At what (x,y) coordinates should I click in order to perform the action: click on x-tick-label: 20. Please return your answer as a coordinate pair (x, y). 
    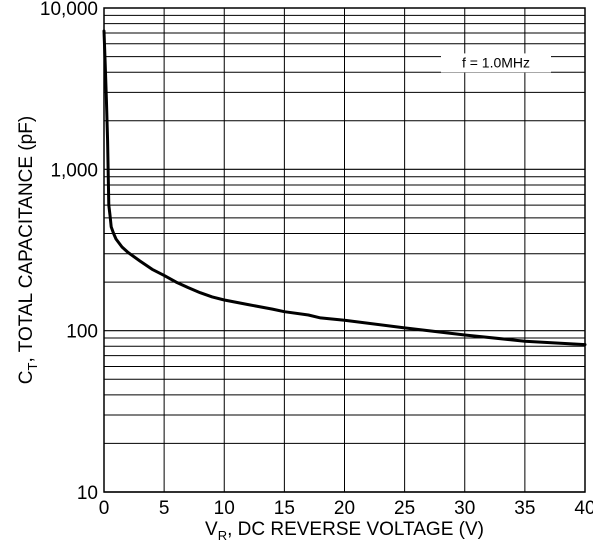
    Looking at the image, I should click on (344, 508).